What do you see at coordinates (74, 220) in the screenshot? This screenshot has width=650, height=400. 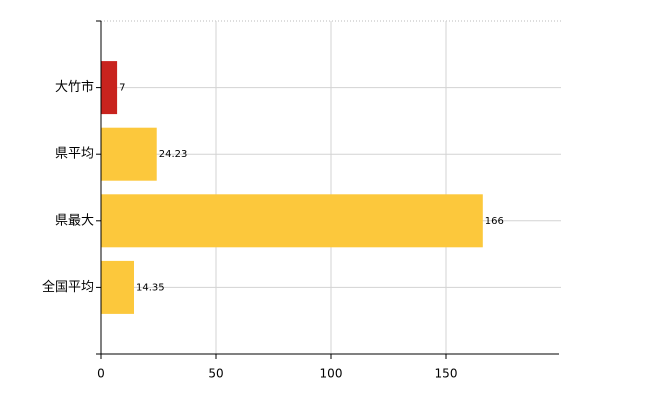 I see `y-tick-label: 県最大` at bounding box center [74, 220].